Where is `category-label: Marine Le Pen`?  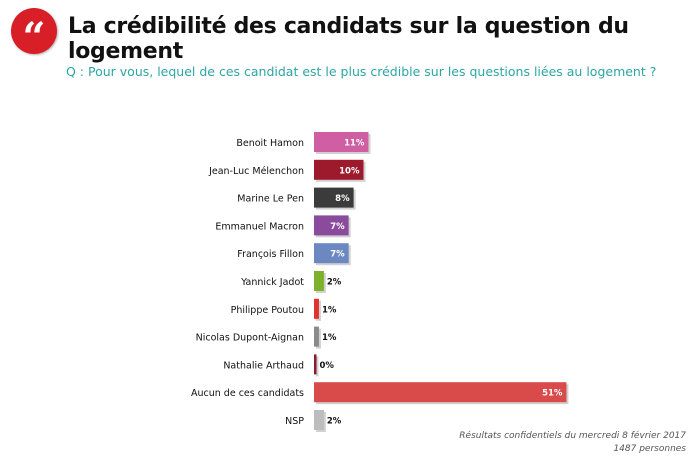 category-label: Marine Le Pen is located at coordinates (270, 199).